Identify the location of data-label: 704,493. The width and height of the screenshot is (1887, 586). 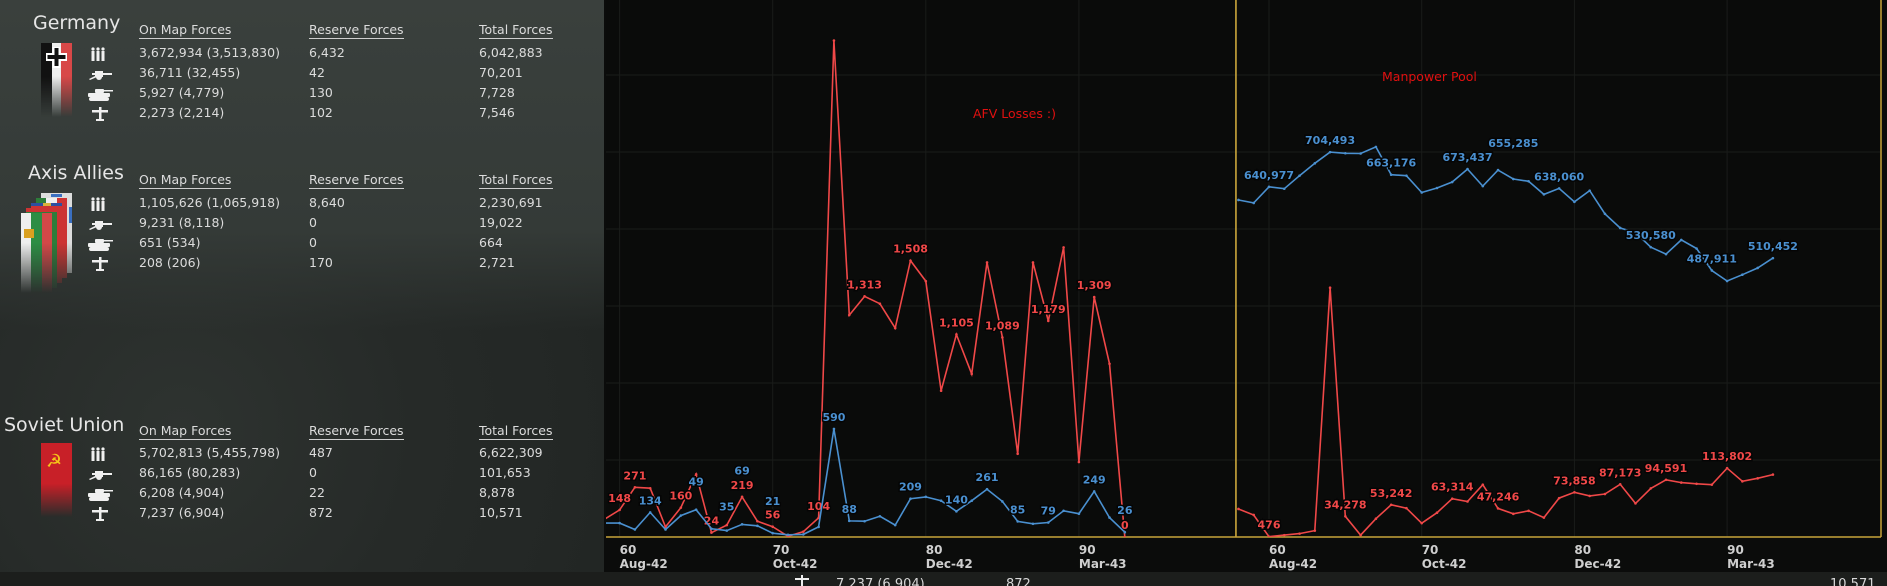
(1330, 140).